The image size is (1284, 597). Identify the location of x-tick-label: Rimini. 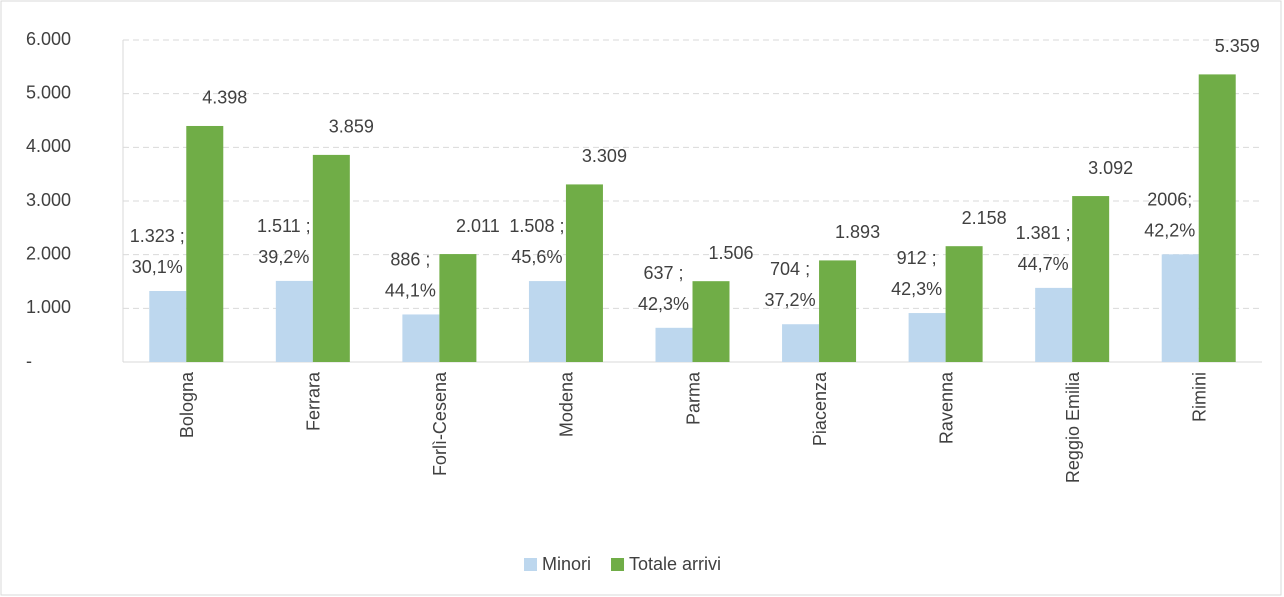
(1199, 397).